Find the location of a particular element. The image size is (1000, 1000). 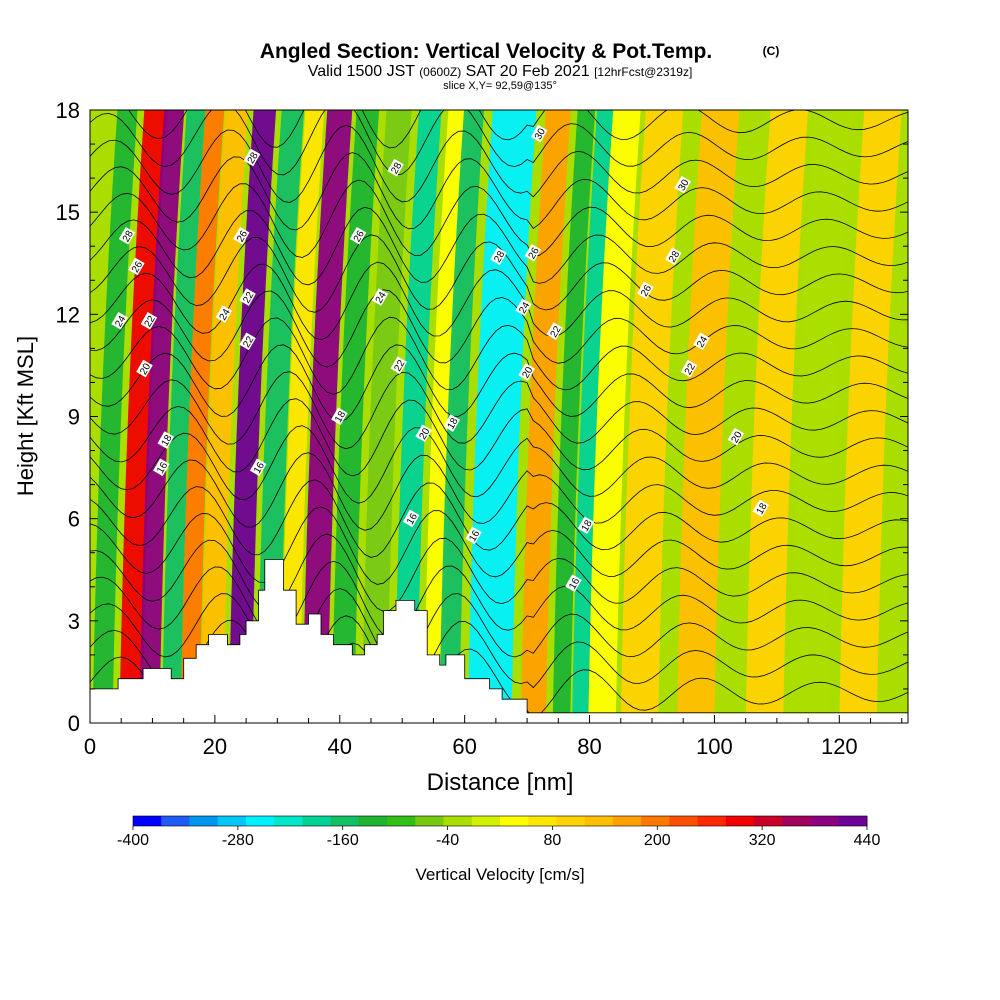

colorbar-tick-label: 320 is located at coordinates (762, 840).